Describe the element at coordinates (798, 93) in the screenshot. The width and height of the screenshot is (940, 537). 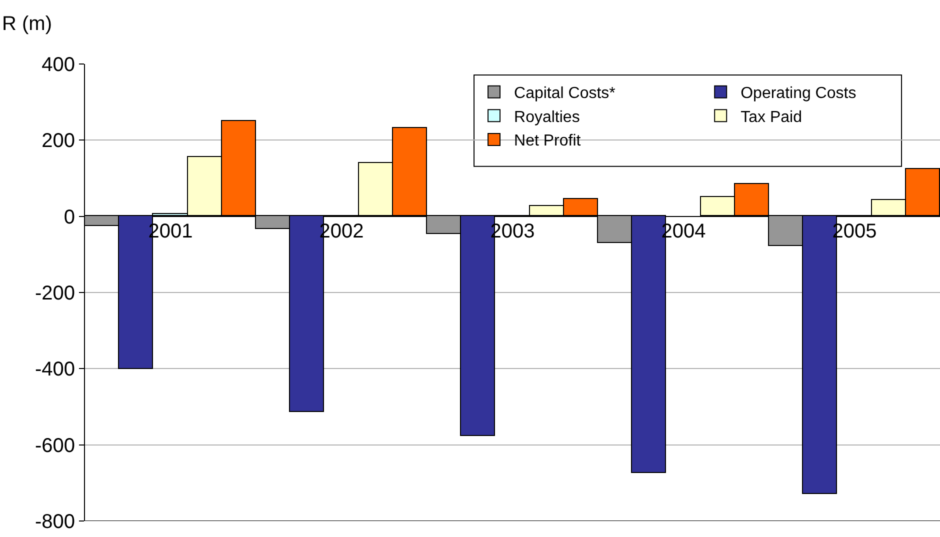
I see `legend-label: Operating Costs` at that location.